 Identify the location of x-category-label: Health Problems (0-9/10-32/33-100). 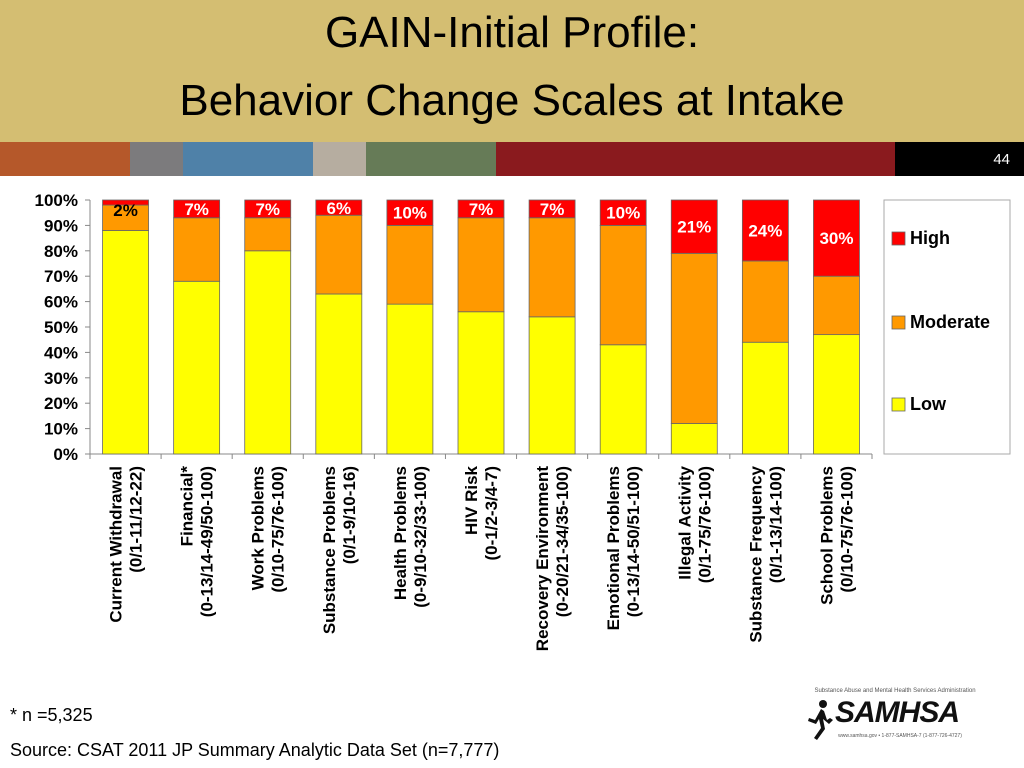
(410, 537).